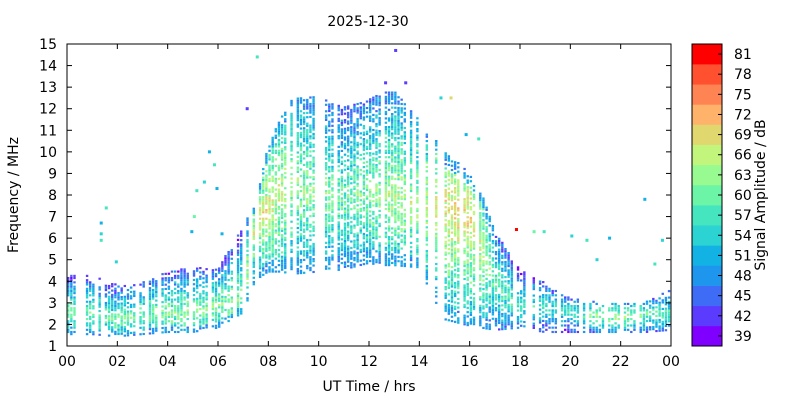 Image resolution: width=800 pixels, height=400 pixels. What do you see at coordinates (743, 156) in the screenshot?
I see `colorbar-tick-label: 66` at bounding box center [743, 156].